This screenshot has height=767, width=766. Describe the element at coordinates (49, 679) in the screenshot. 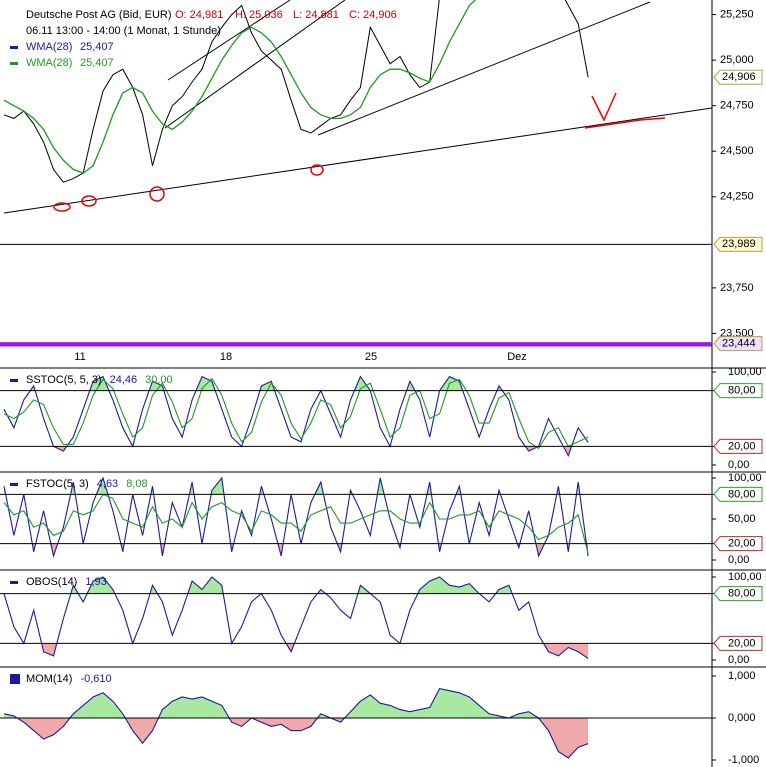

I see `panel-name: MOM(14)` at that location.